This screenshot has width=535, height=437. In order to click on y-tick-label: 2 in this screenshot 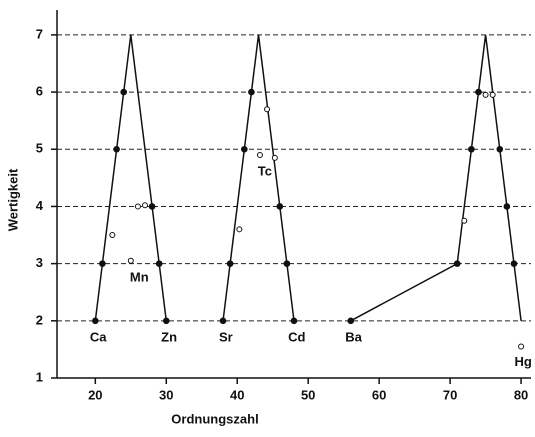, I will do `click(39, 319)`.